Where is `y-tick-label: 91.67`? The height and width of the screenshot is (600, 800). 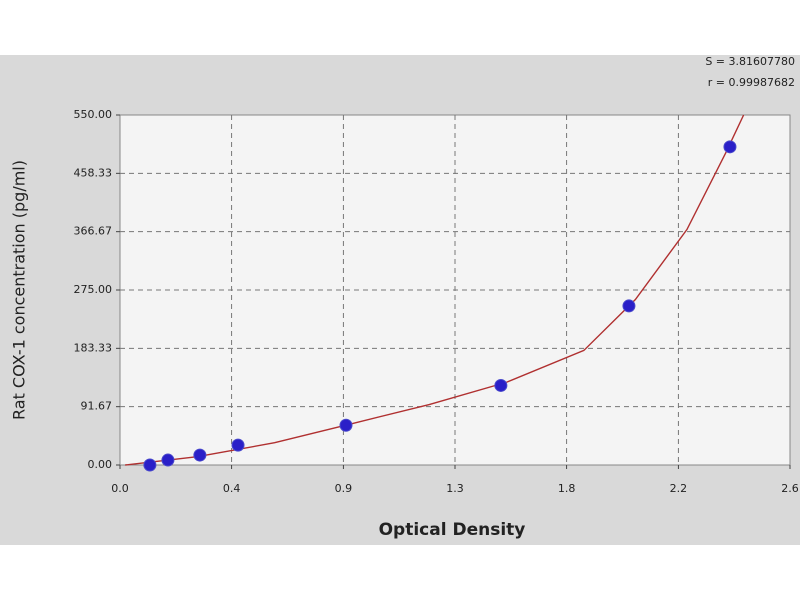
y-tick-label: 91.67 is located at coordinates (97, 406).